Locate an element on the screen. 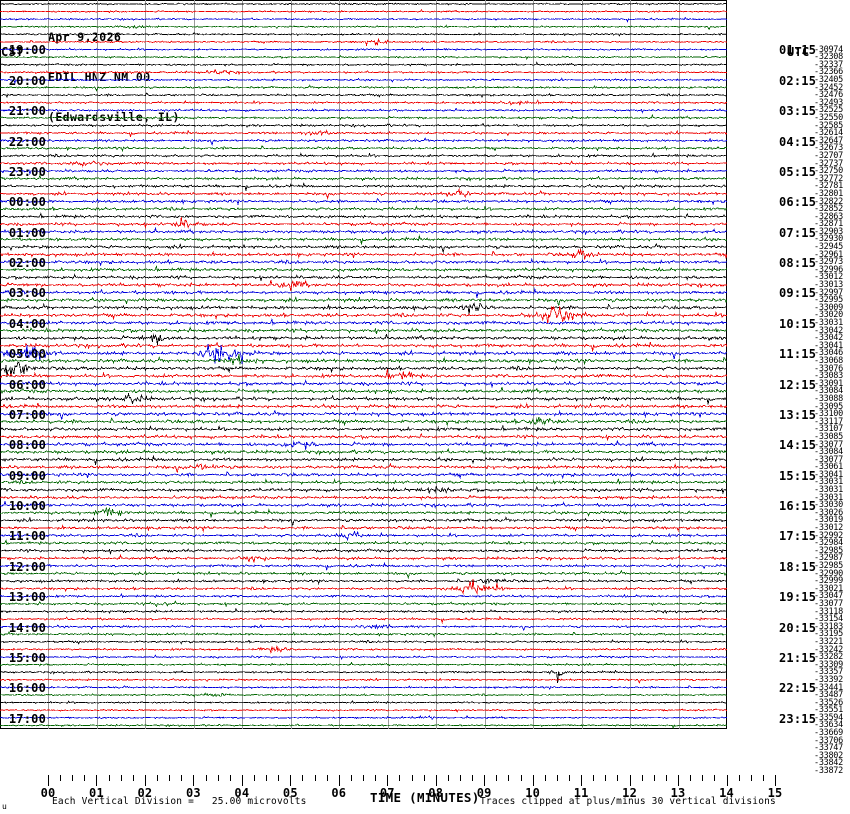  trace-offset-value: -33021 is located at coordinates (828, 588).